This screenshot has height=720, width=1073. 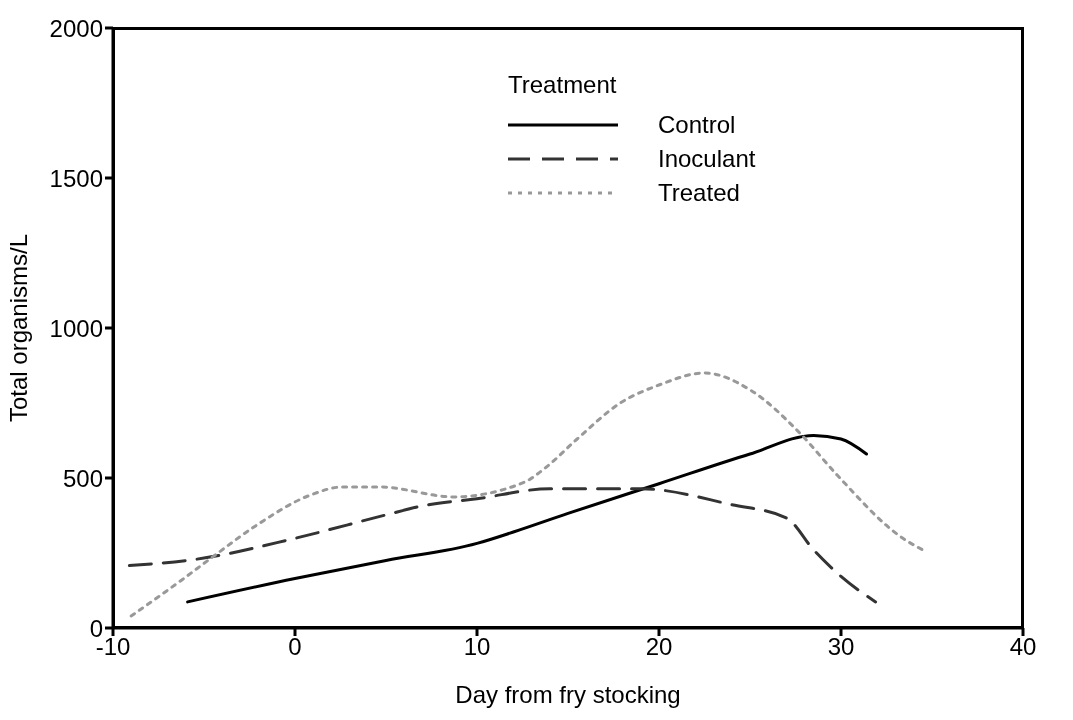 What do you see at coordinates (18, 328) in the screenshot?
I see `y-axis-title: Total organisms/L` at bounding box center [18, 328].